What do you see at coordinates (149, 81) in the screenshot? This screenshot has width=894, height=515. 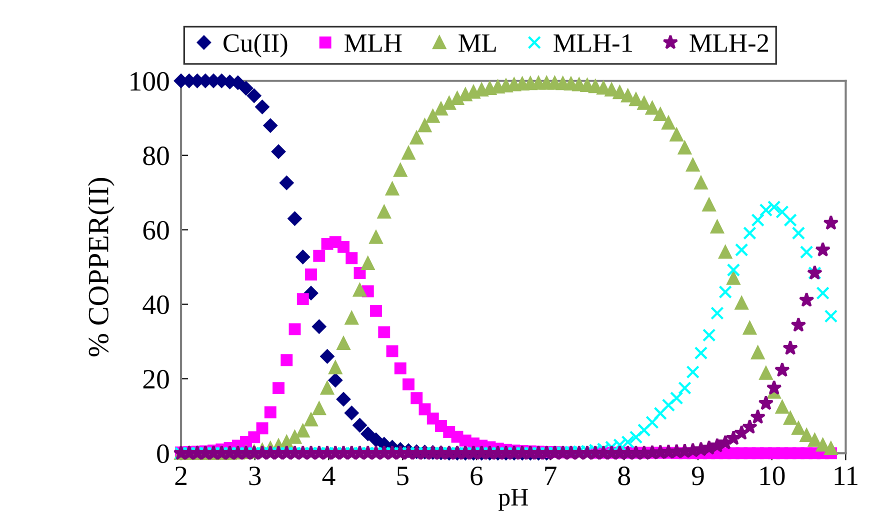 I see `y-tick-label: 100` at bounding box center [149, 81].